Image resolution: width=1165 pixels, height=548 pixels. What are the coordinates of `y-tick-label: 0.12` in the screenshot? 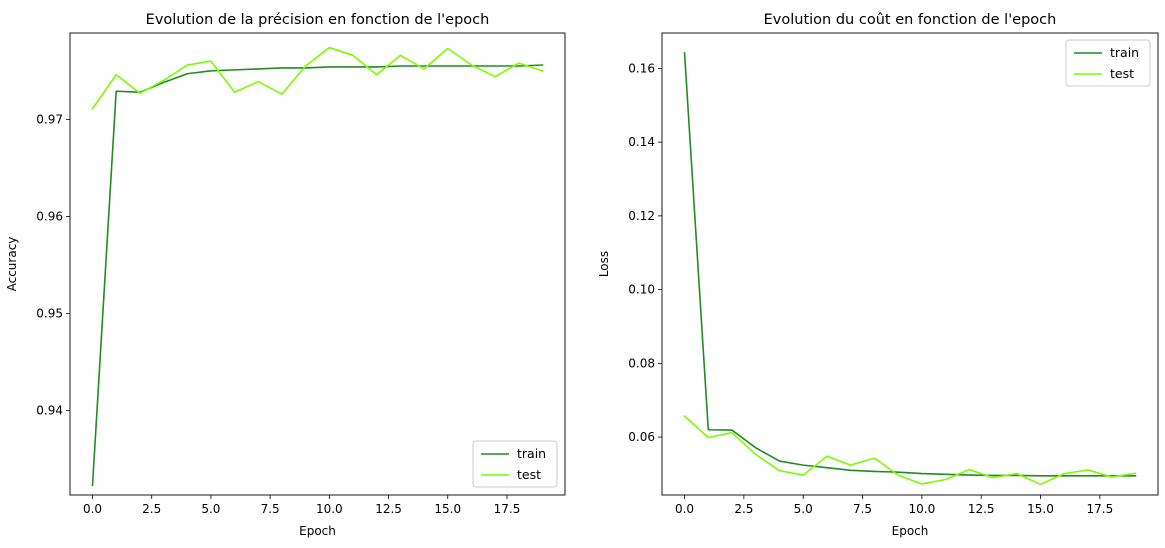 It's located at (641, 216).